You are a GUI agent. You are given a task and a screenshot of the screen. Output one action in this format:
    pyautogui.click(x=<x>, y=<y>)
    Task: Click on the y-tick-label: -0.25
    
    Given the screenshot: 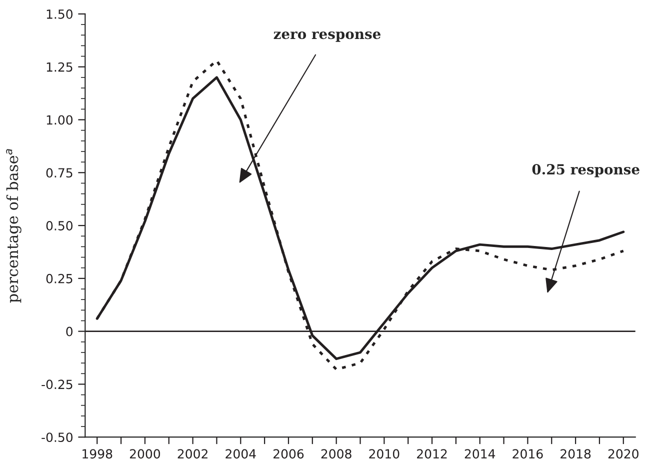 What is the action you would take?
    pyautogui.click(x=57, y=385)
    